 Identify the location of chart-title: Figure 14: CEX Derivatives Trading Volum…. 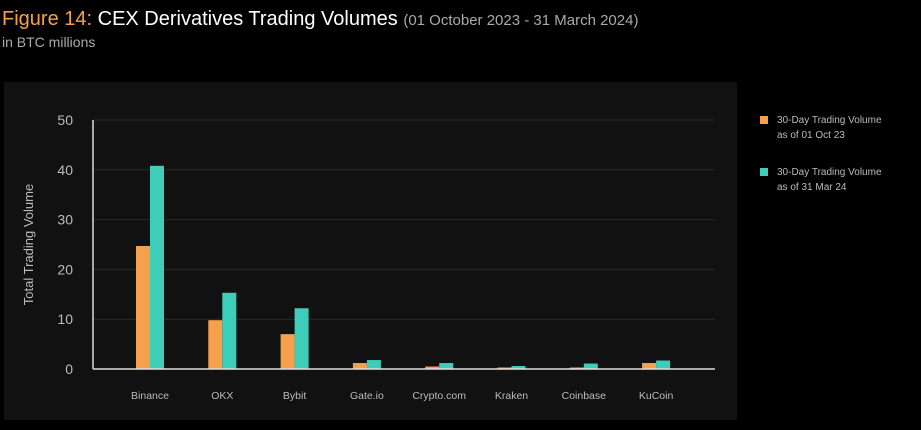
(320, 19).